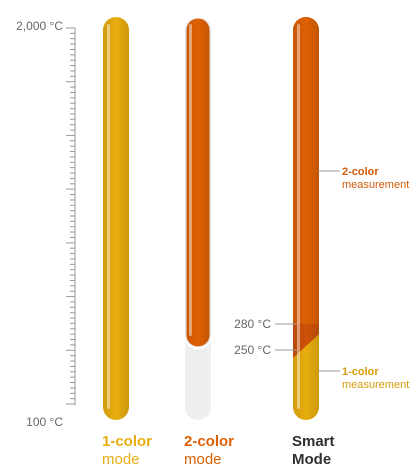  I want to click on annotation-lower-bold: 1-color, so click(360, 372).